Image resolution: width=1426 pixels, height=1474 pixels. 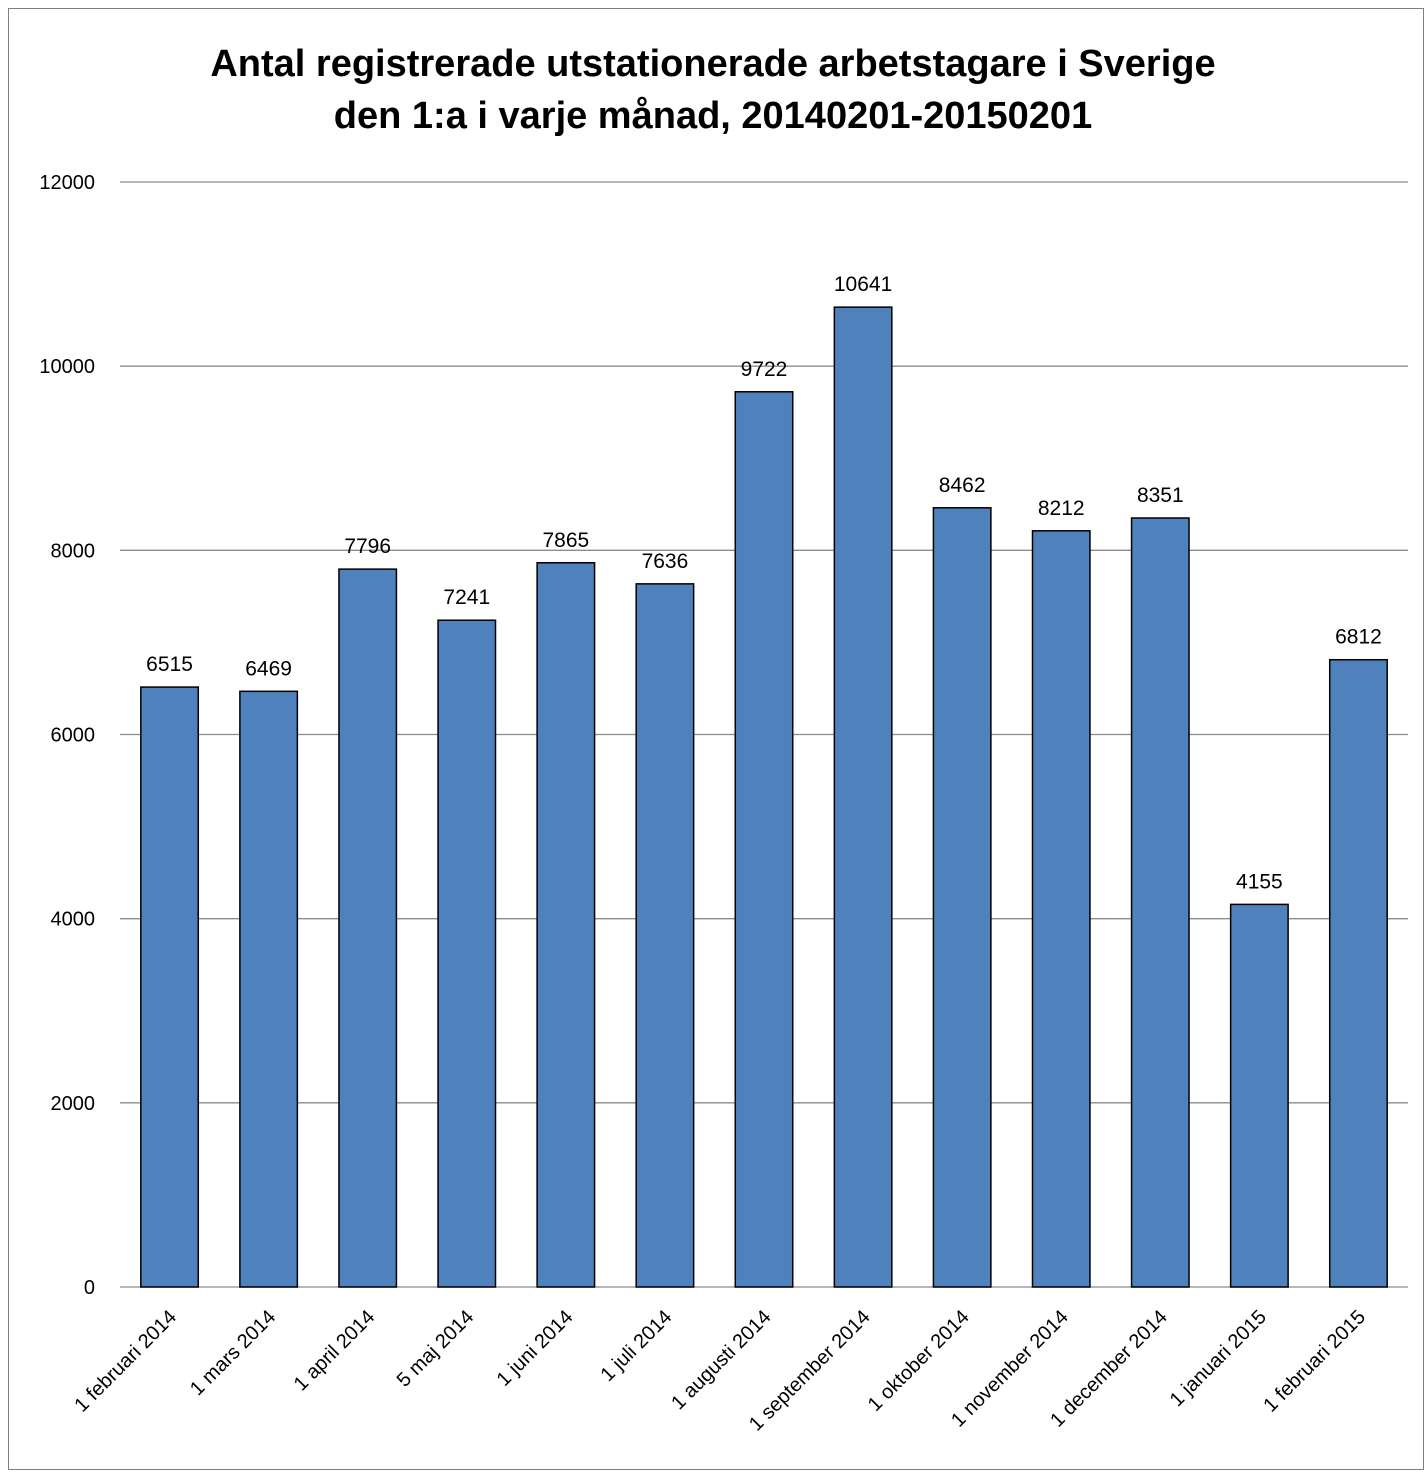 I want to click on y-tick-label-6: 12000, so click(x=67, y=183).